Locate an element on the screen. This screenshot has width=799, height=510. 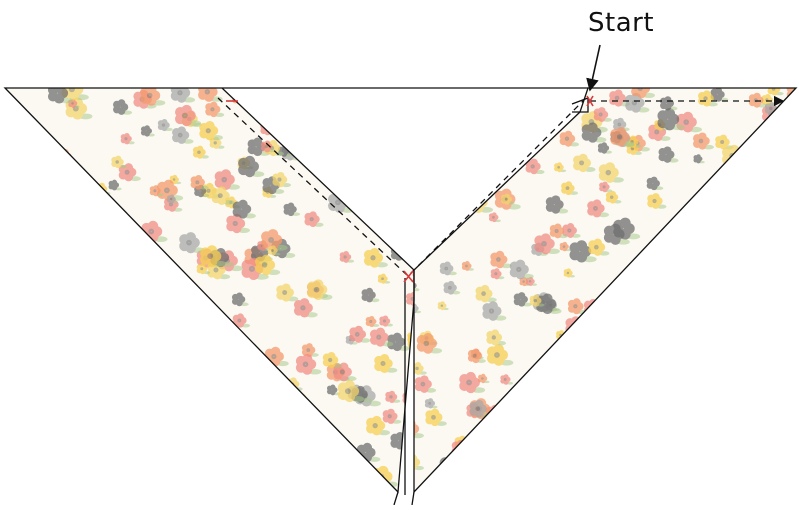
start-label: Start is located at coordinates (621, 23).